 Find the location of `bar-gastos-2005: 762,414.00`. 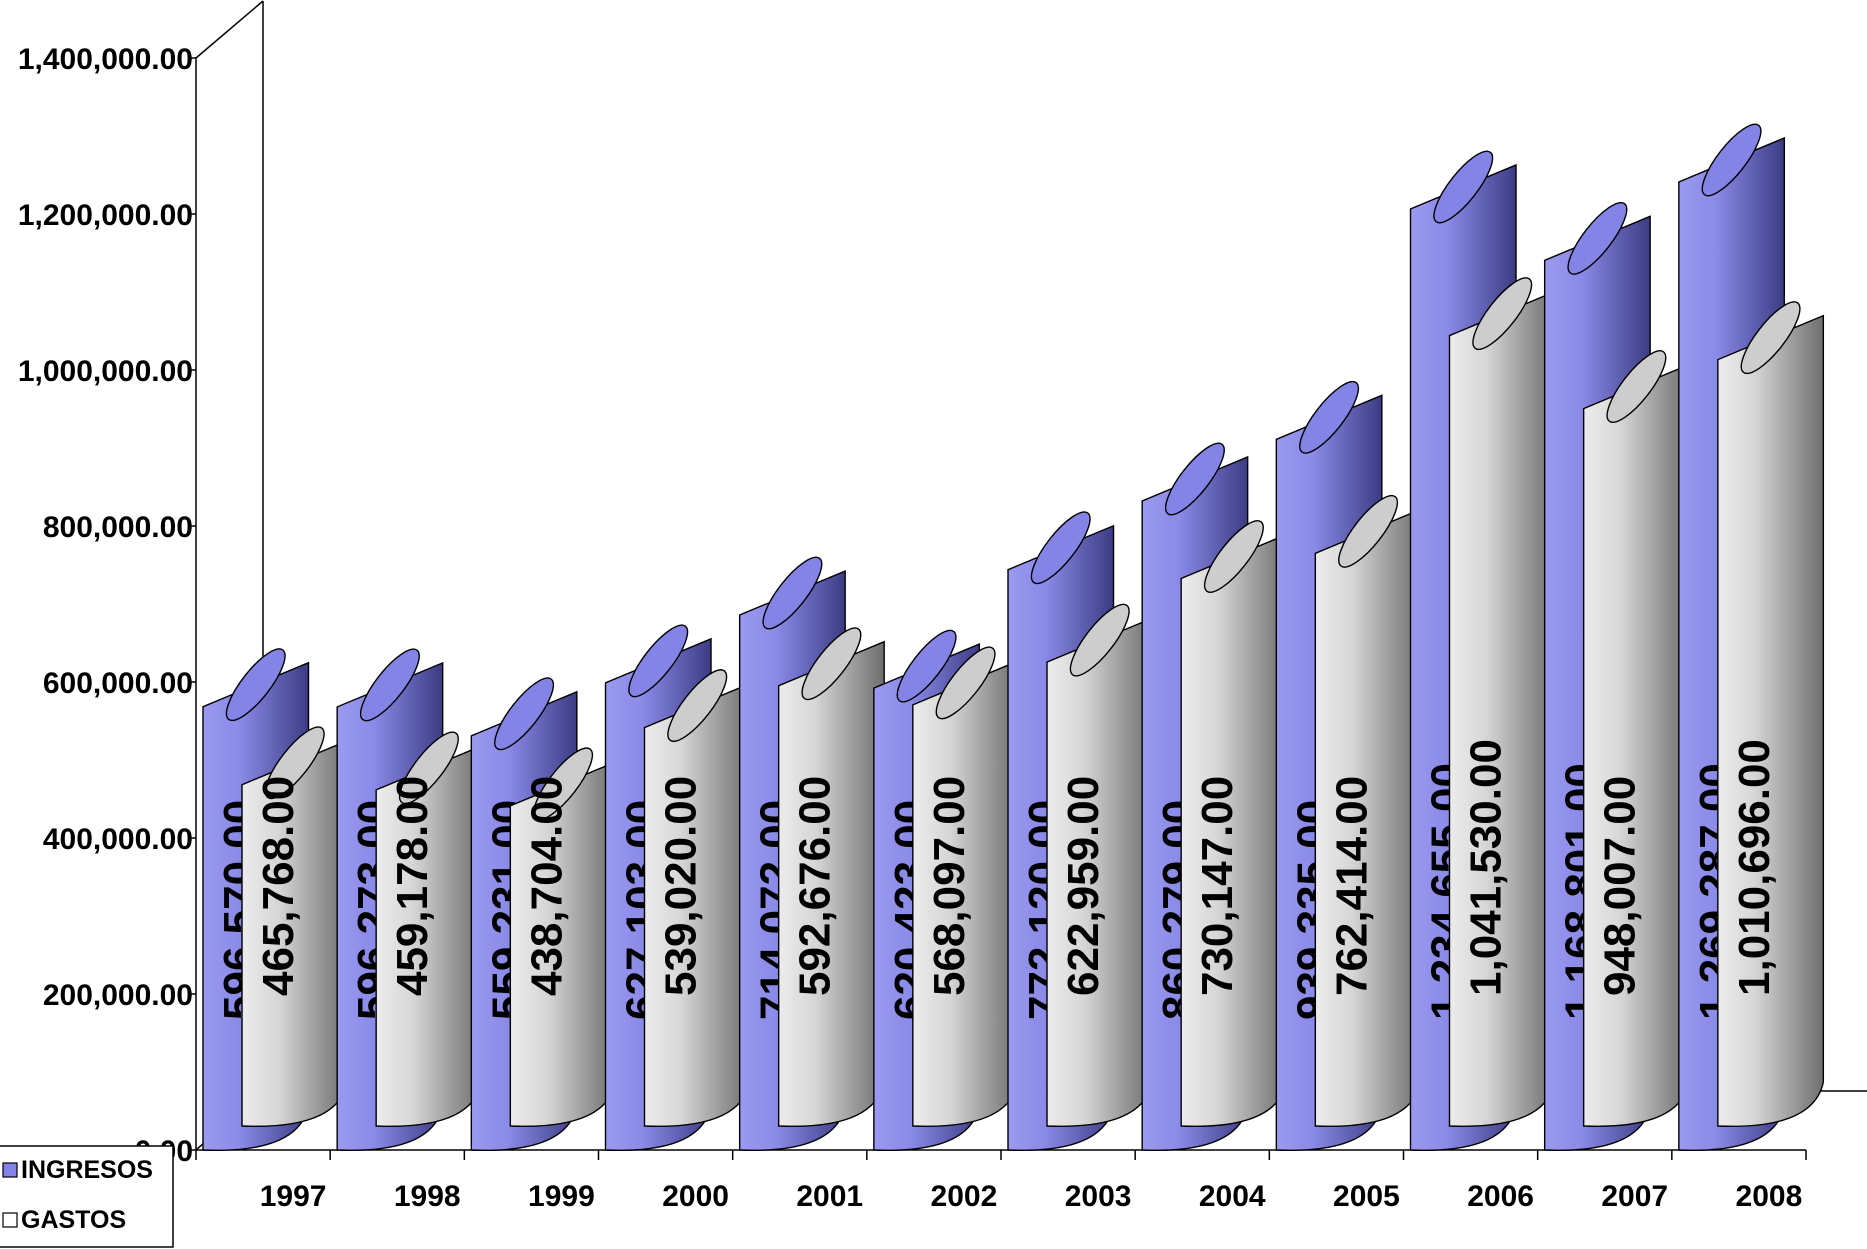

bar-gastos-2005: 762,414.00 is located at coordinates (1368, 811).